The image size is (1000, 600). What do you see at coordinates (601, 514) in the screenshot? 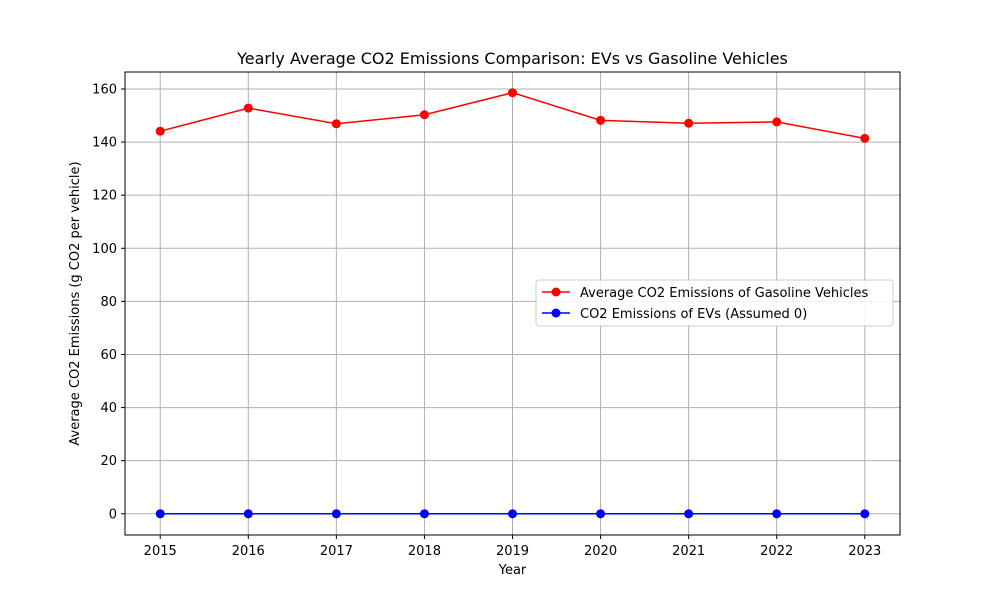
I see `data-point-ev-2020` at bounding box center [601, 514].